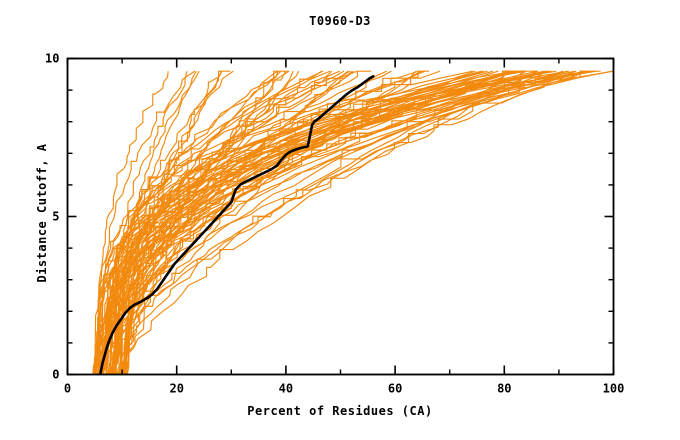  I want to click on svg-text: 20, so click(176, 389).